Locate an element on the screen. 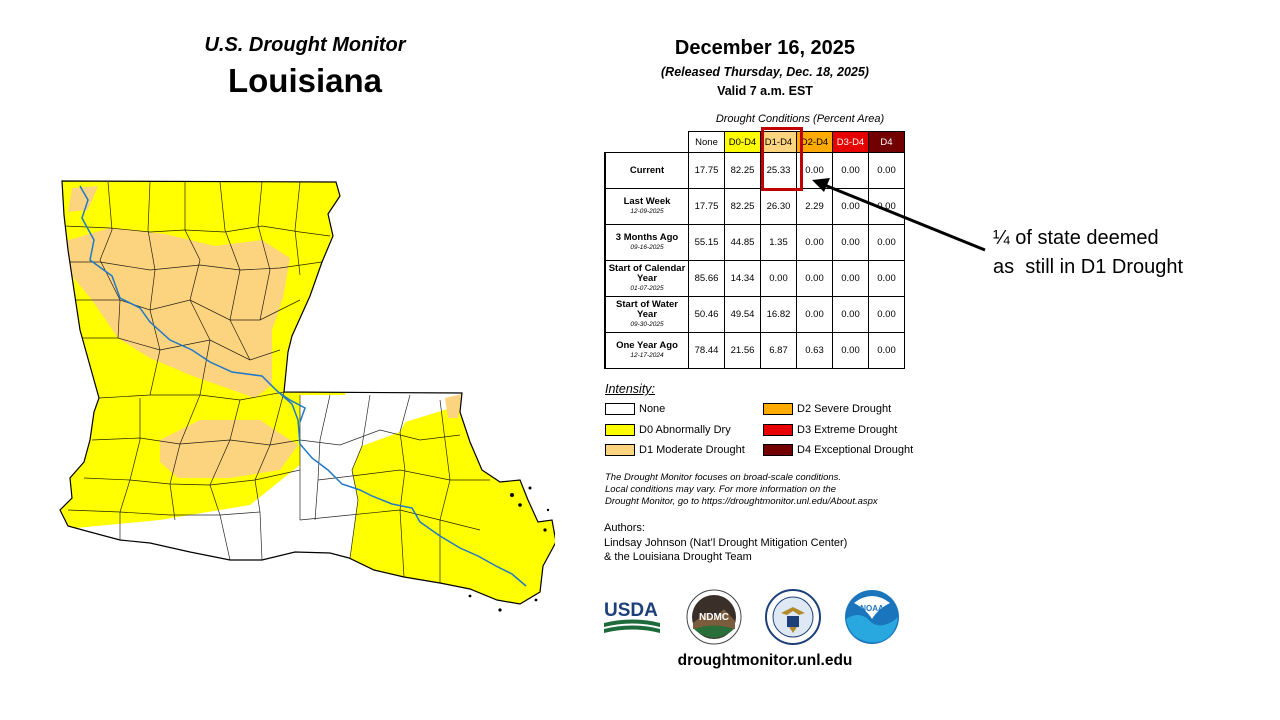  row-label: One Year Ago 12-17-2024 is located at coordinates (646, 350).